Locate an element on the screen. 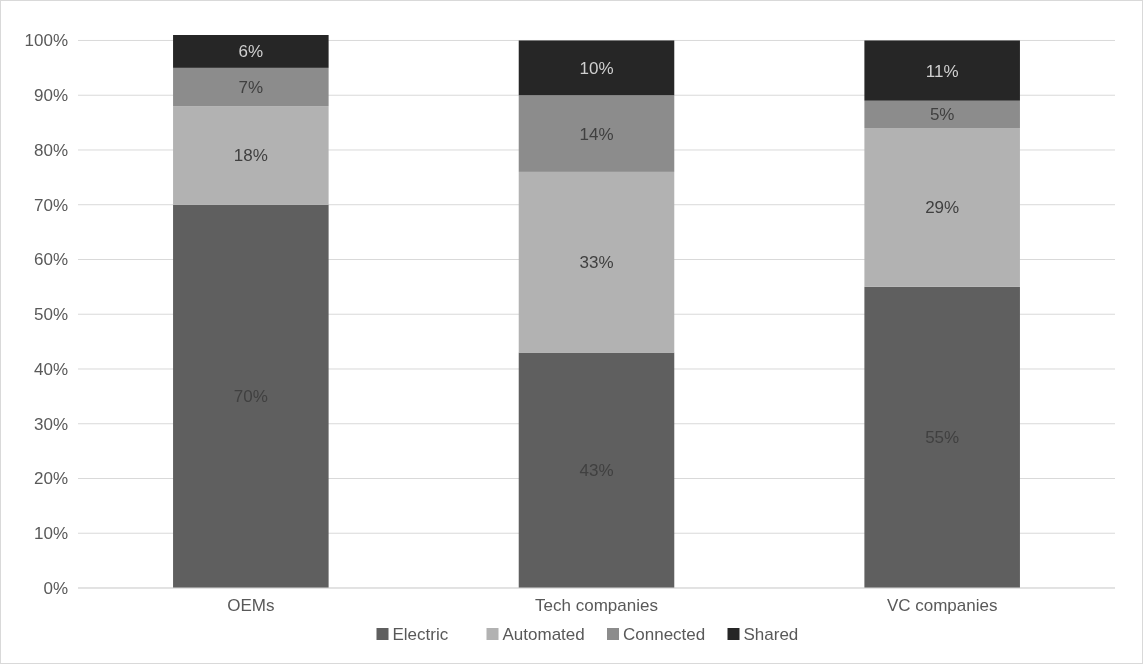  legend-label: Shared is located at coordinates (771, 634).